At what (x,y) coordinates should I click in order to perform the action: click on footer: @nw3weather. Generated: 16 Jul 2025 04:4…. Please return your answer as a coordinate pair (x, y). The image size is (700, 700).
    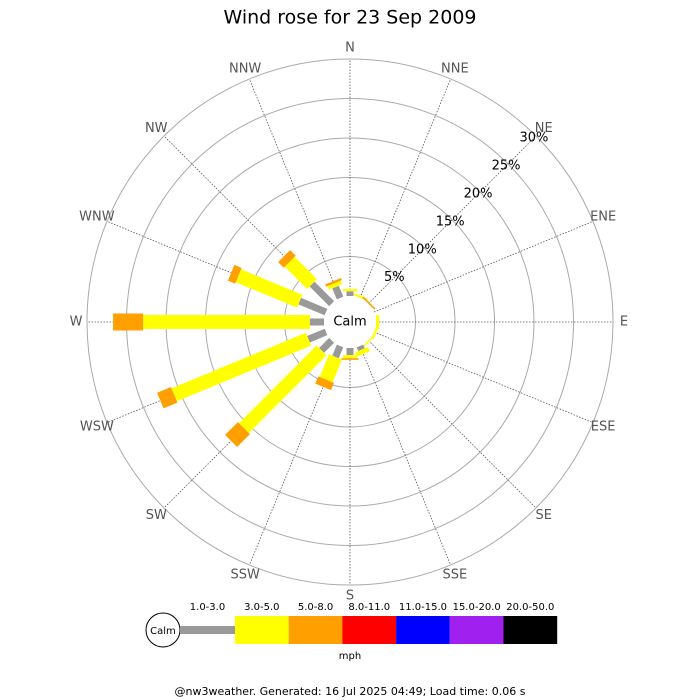
    Looking at the image, I should click on (350, 691).